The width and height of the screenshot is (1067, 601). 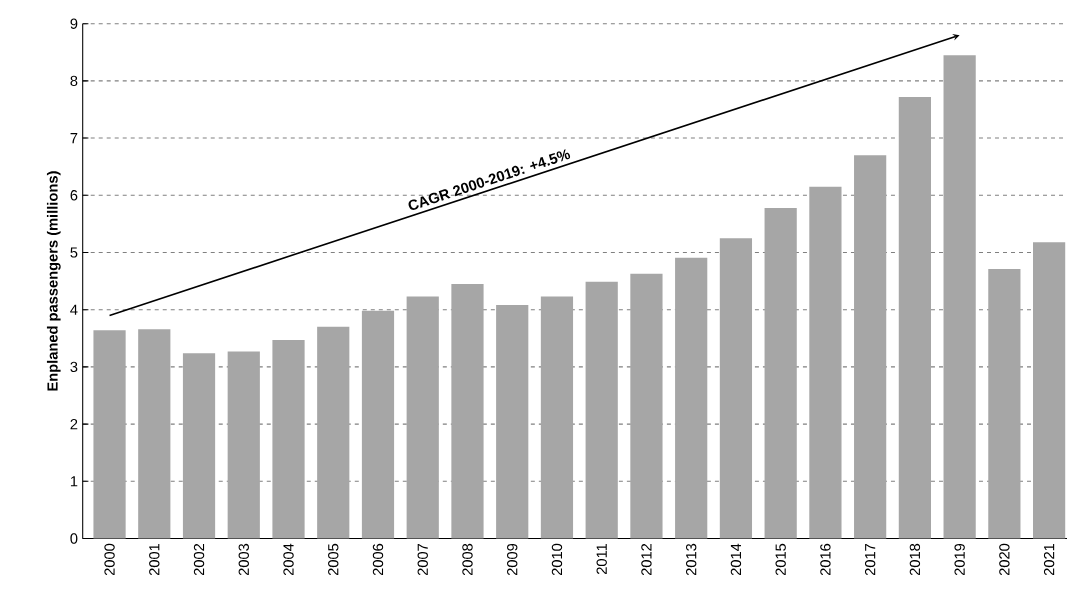 What do you see at coordinates (74, 138) in the screenshot?
I see `y-tick-label: 7` at bounding box center [74, 138].